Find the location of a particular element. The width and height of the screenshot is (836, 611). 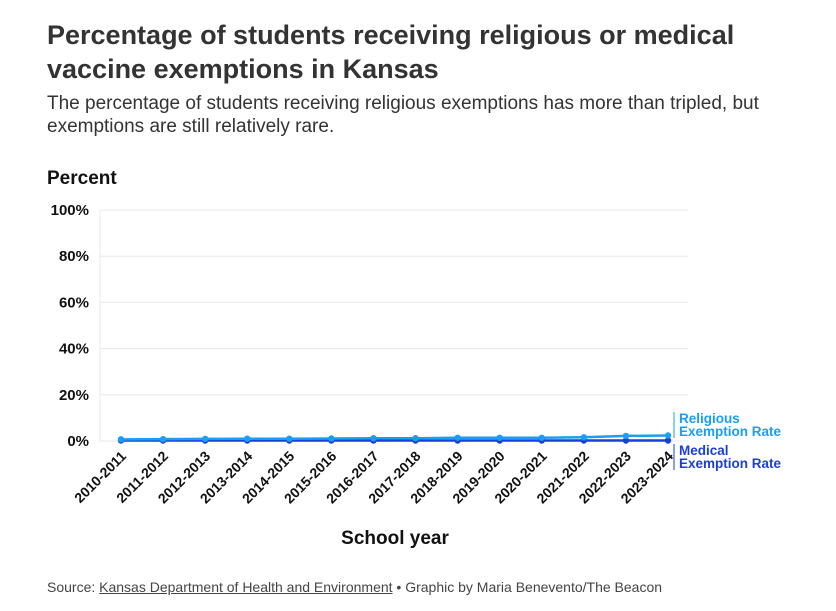

x-axis-label: School year is located at coordinates (395, 539).